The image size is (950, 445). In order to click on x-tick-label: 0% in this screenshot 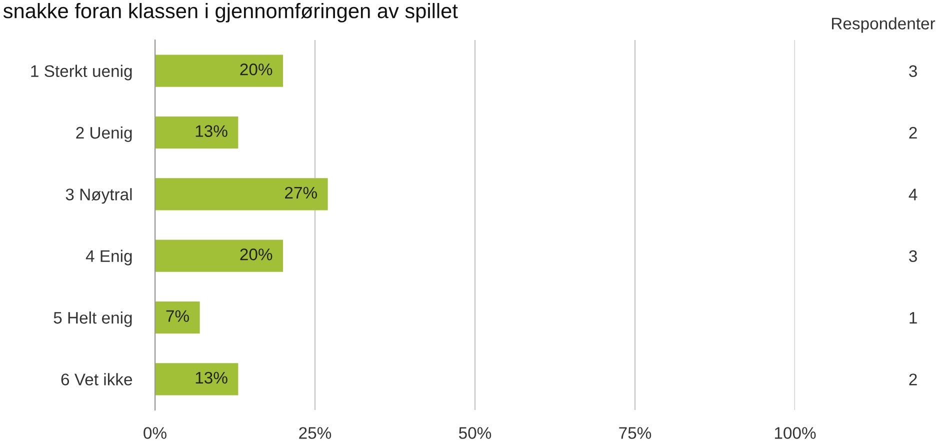, I will do `click(155, 433)`.